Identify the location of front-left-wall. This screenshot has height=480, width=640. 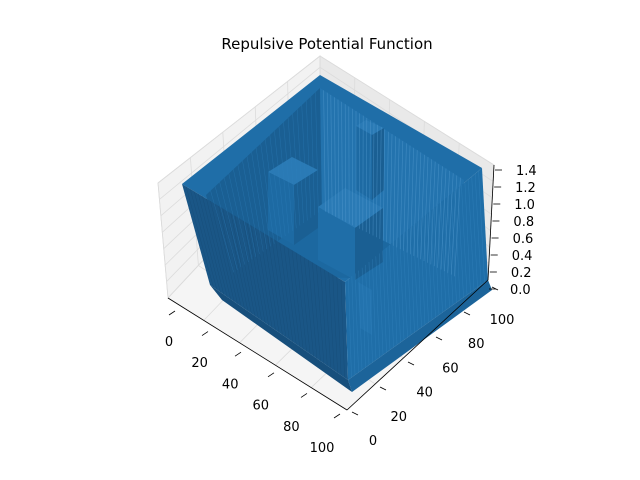
(265, 282).